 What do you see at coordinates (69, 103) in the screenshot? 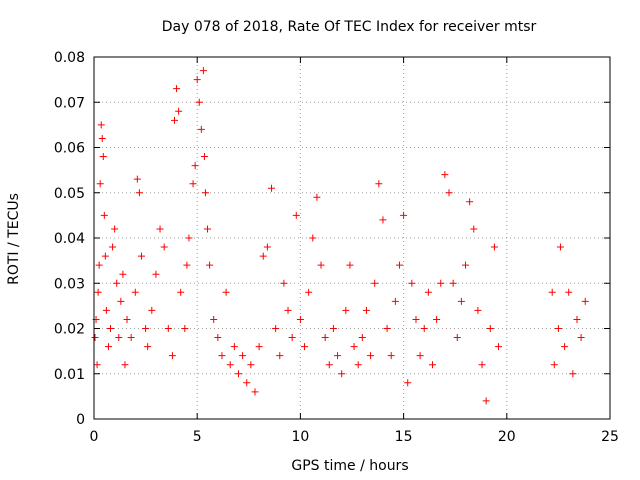
I see `y-tick-label: 0.07` at bounding box center [69, 103].